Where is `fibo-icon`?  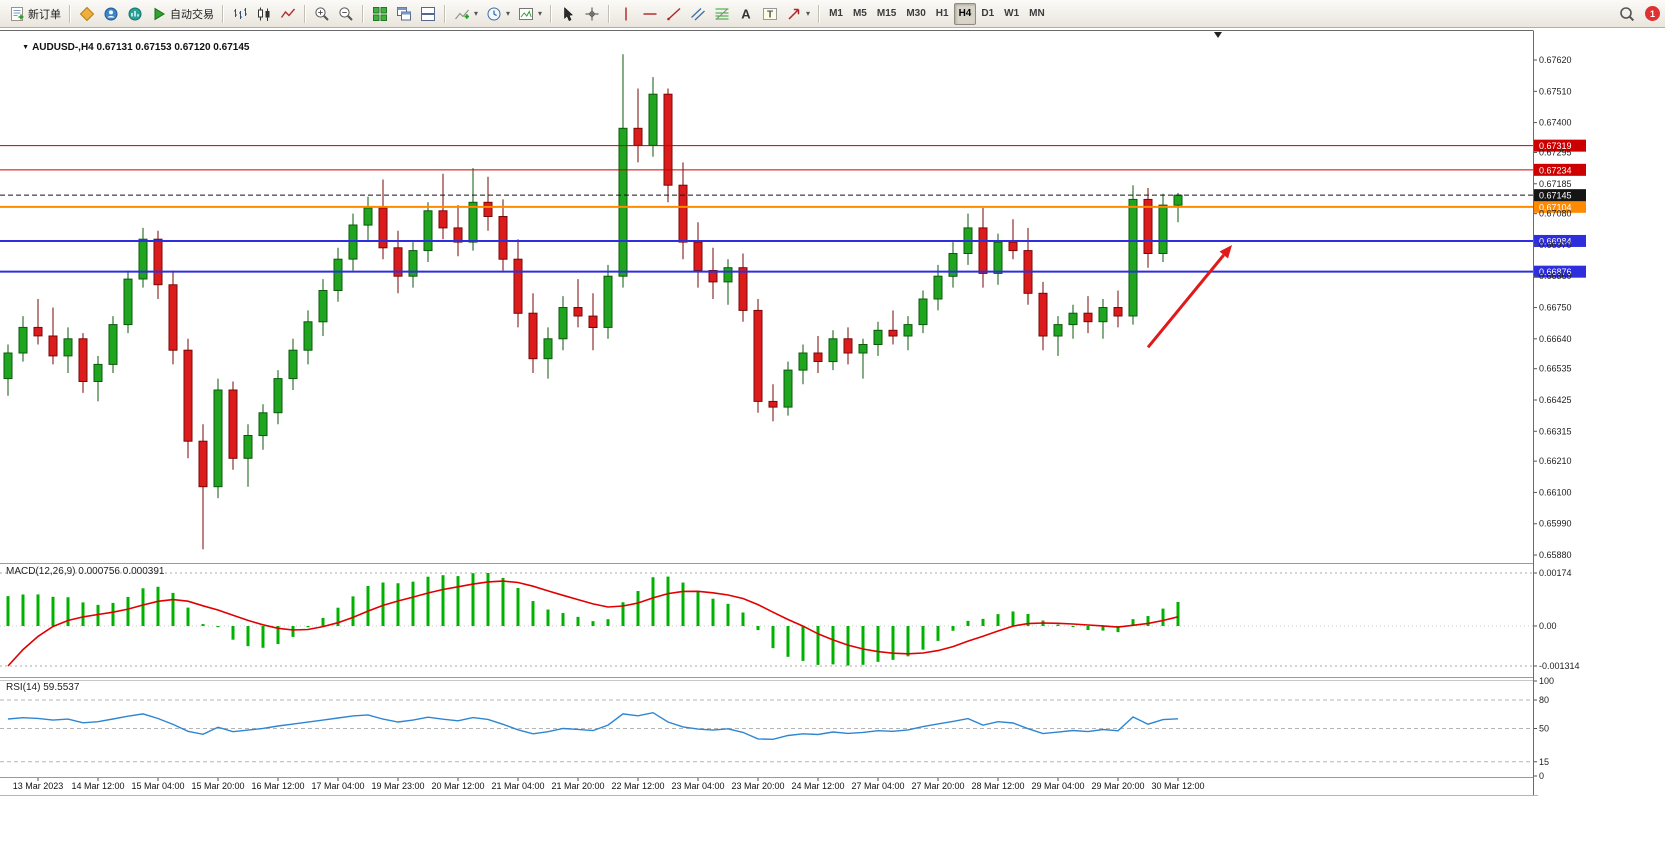
fibo-icon is located at coordinates (722, 14).